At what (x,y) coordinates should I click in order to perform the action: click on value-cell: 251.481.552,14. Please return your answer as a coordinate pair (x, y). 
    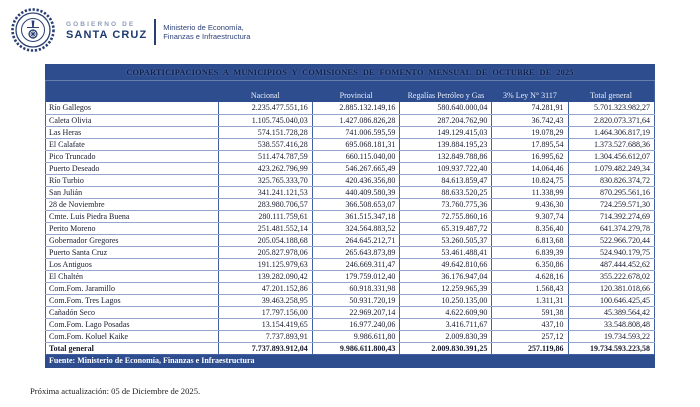
    Looking at the image, I should click on (265, 228).